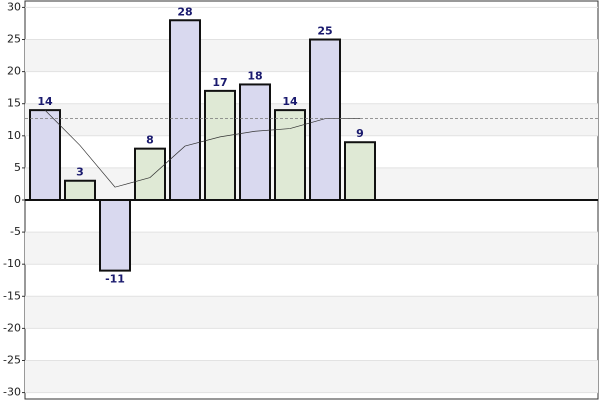 This screenshot has width=600, height=400. Describe the element at coordinates (184, 11) in the screenshot. I see `value-label: 28` at that location.